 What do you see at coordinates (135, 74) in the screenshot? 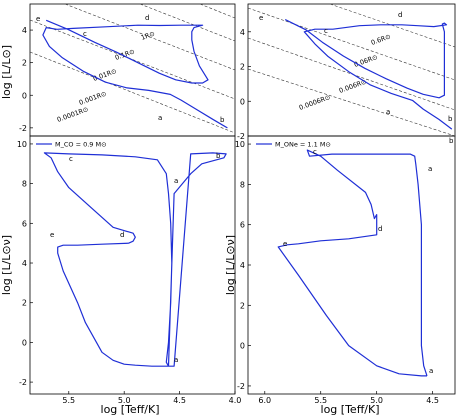
I see `track-series-tl` at bounding box center [135, 74].